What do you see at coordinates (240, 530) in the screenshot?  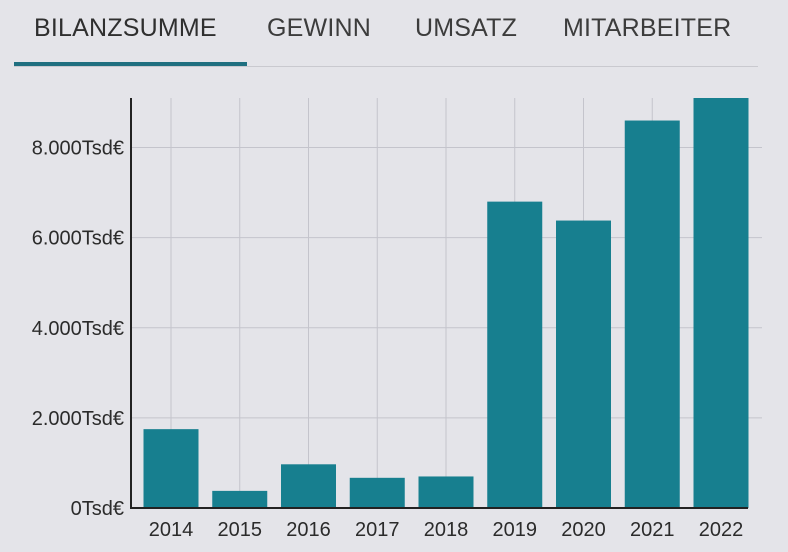 I see `x-tick-label: 2015` at bounding box center [240, 530].